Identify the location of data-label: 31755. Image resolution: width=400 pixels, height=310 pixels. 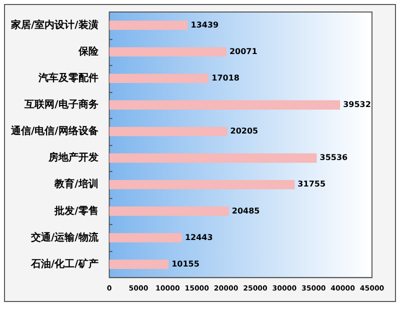
(312, 184).